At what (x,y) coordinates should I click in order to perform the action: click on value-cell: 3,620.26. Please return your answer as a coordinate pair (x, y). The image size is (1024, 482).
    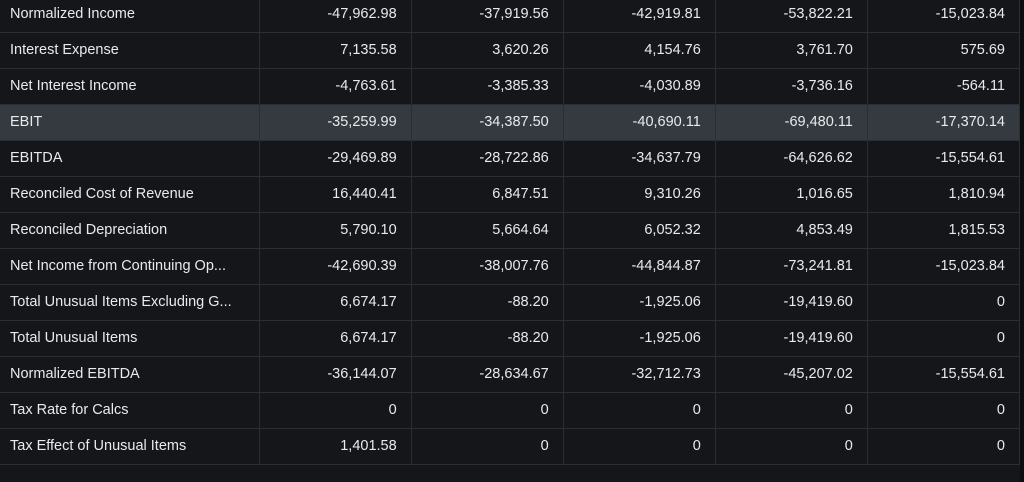
    Looking at the image, I should click on (487, 50).